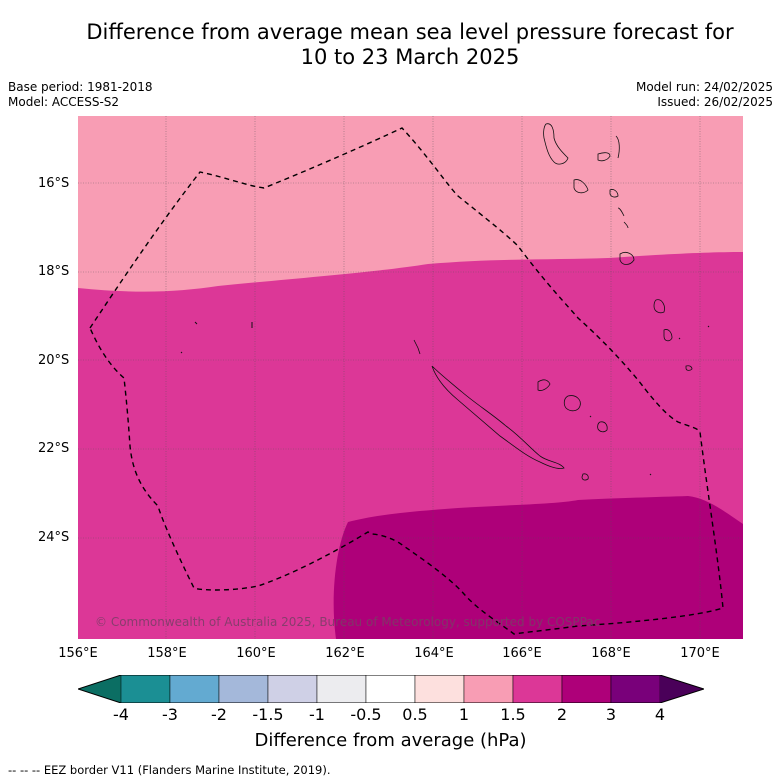 The height and width of the screenshot is (781, 781). Describe the element at coordinates (54, 448) in the screenshot. I see `lat-label-22s: 22°S` at that location.